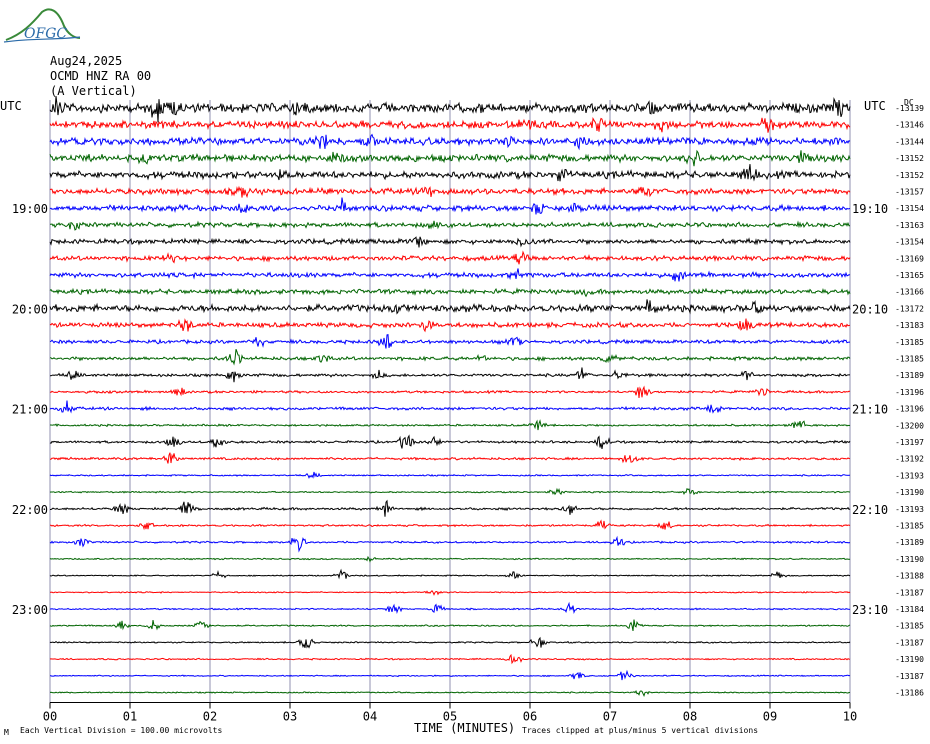 The image size is (930, 744). Describe the element at coordinates (909, 325) in the screenshot. I see `dc-offset-label: -13183` at that location.